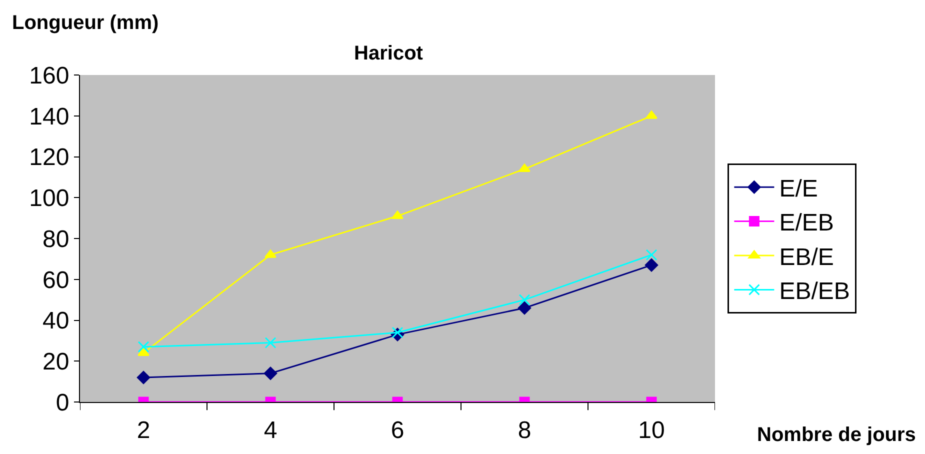 The width and height of the screenshot is (925, 454). I want to click on legend-label: EB/EB, so click(814, 292).